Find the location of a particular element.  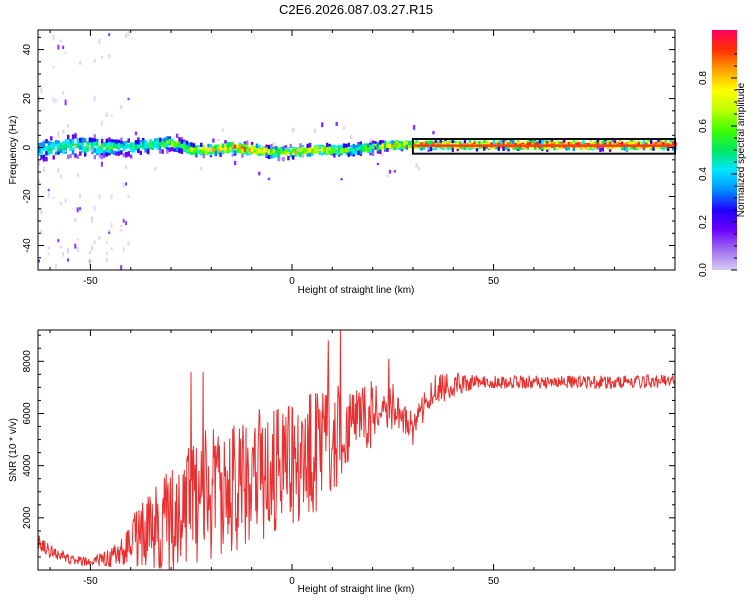

colorbar-tick-label: 0.4 is located at coordinates (703, 174).